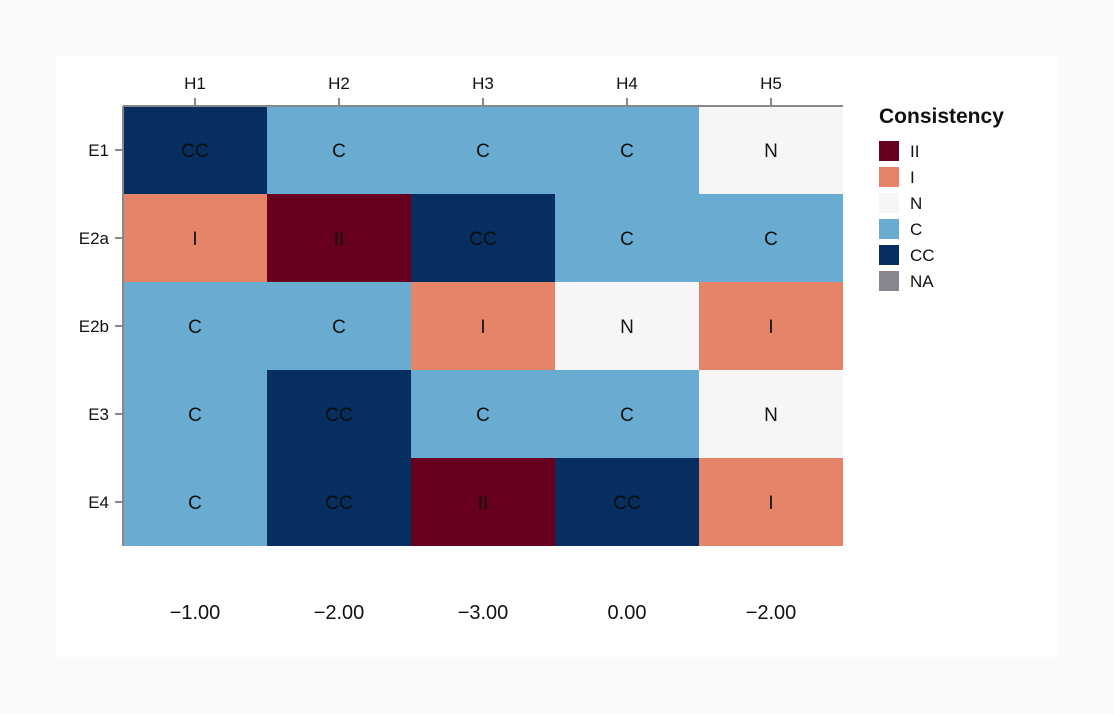 The image size is (1114, 714). Describe the element at coordinates (483, 83) in the screenshot. I see `column-label-h3: H3` at that location.